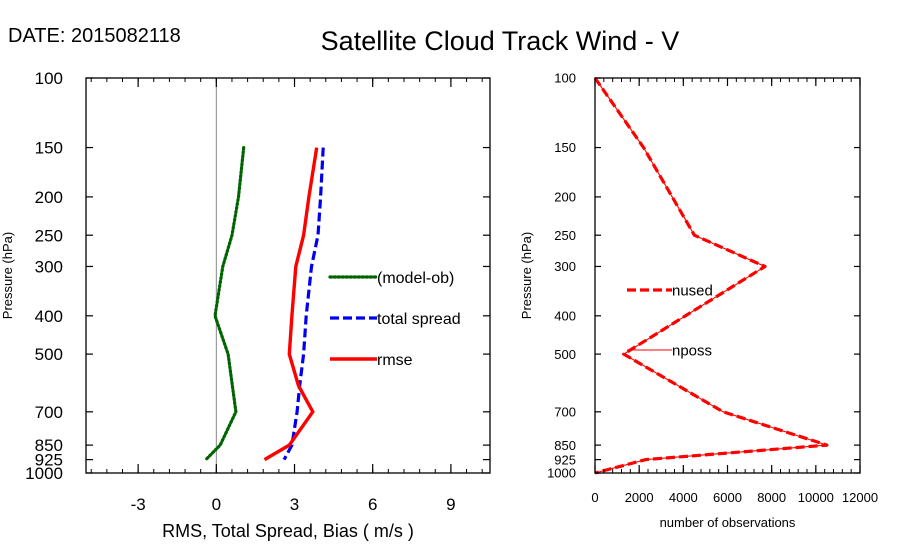  What do you see at coordinates (860, 497) in the screenshot?
I see `x-tick-label: 12000` at bounding box center [860, 497].